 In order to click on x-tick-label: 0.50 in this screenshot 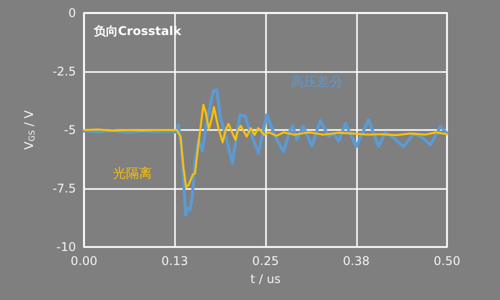, I will do `click(447, 261)`.